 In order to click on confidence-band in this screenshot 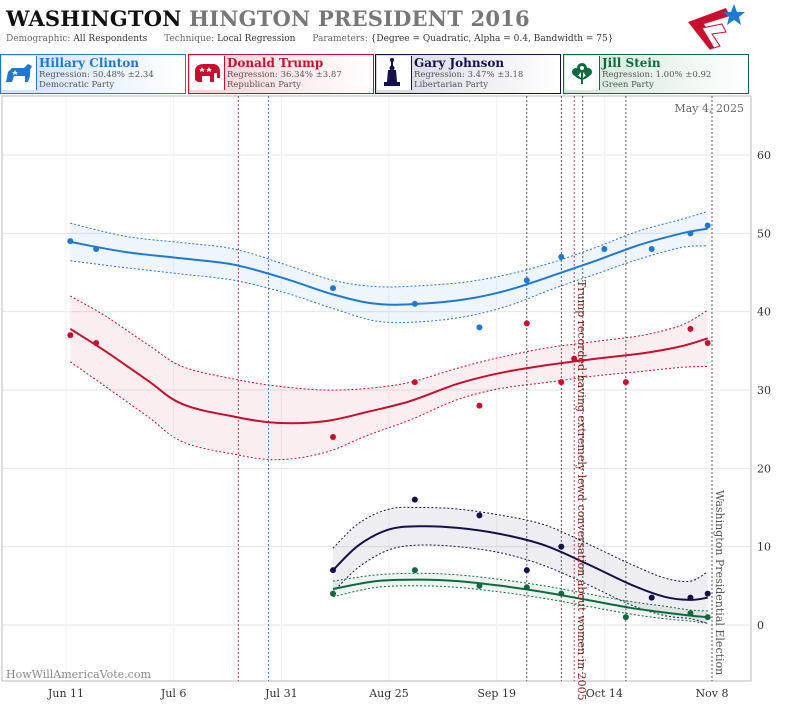, I will do `click(520, 598)`.